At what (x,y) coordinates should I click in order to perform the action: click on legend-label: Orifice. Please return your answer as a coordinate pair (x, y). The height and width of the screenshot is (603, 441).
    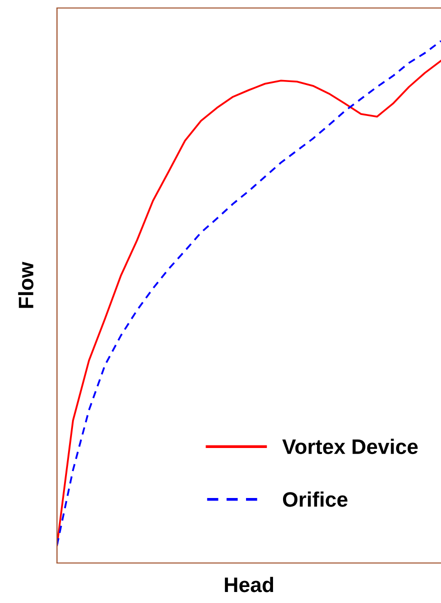
    Looking at the image, I should click on (315, 499).